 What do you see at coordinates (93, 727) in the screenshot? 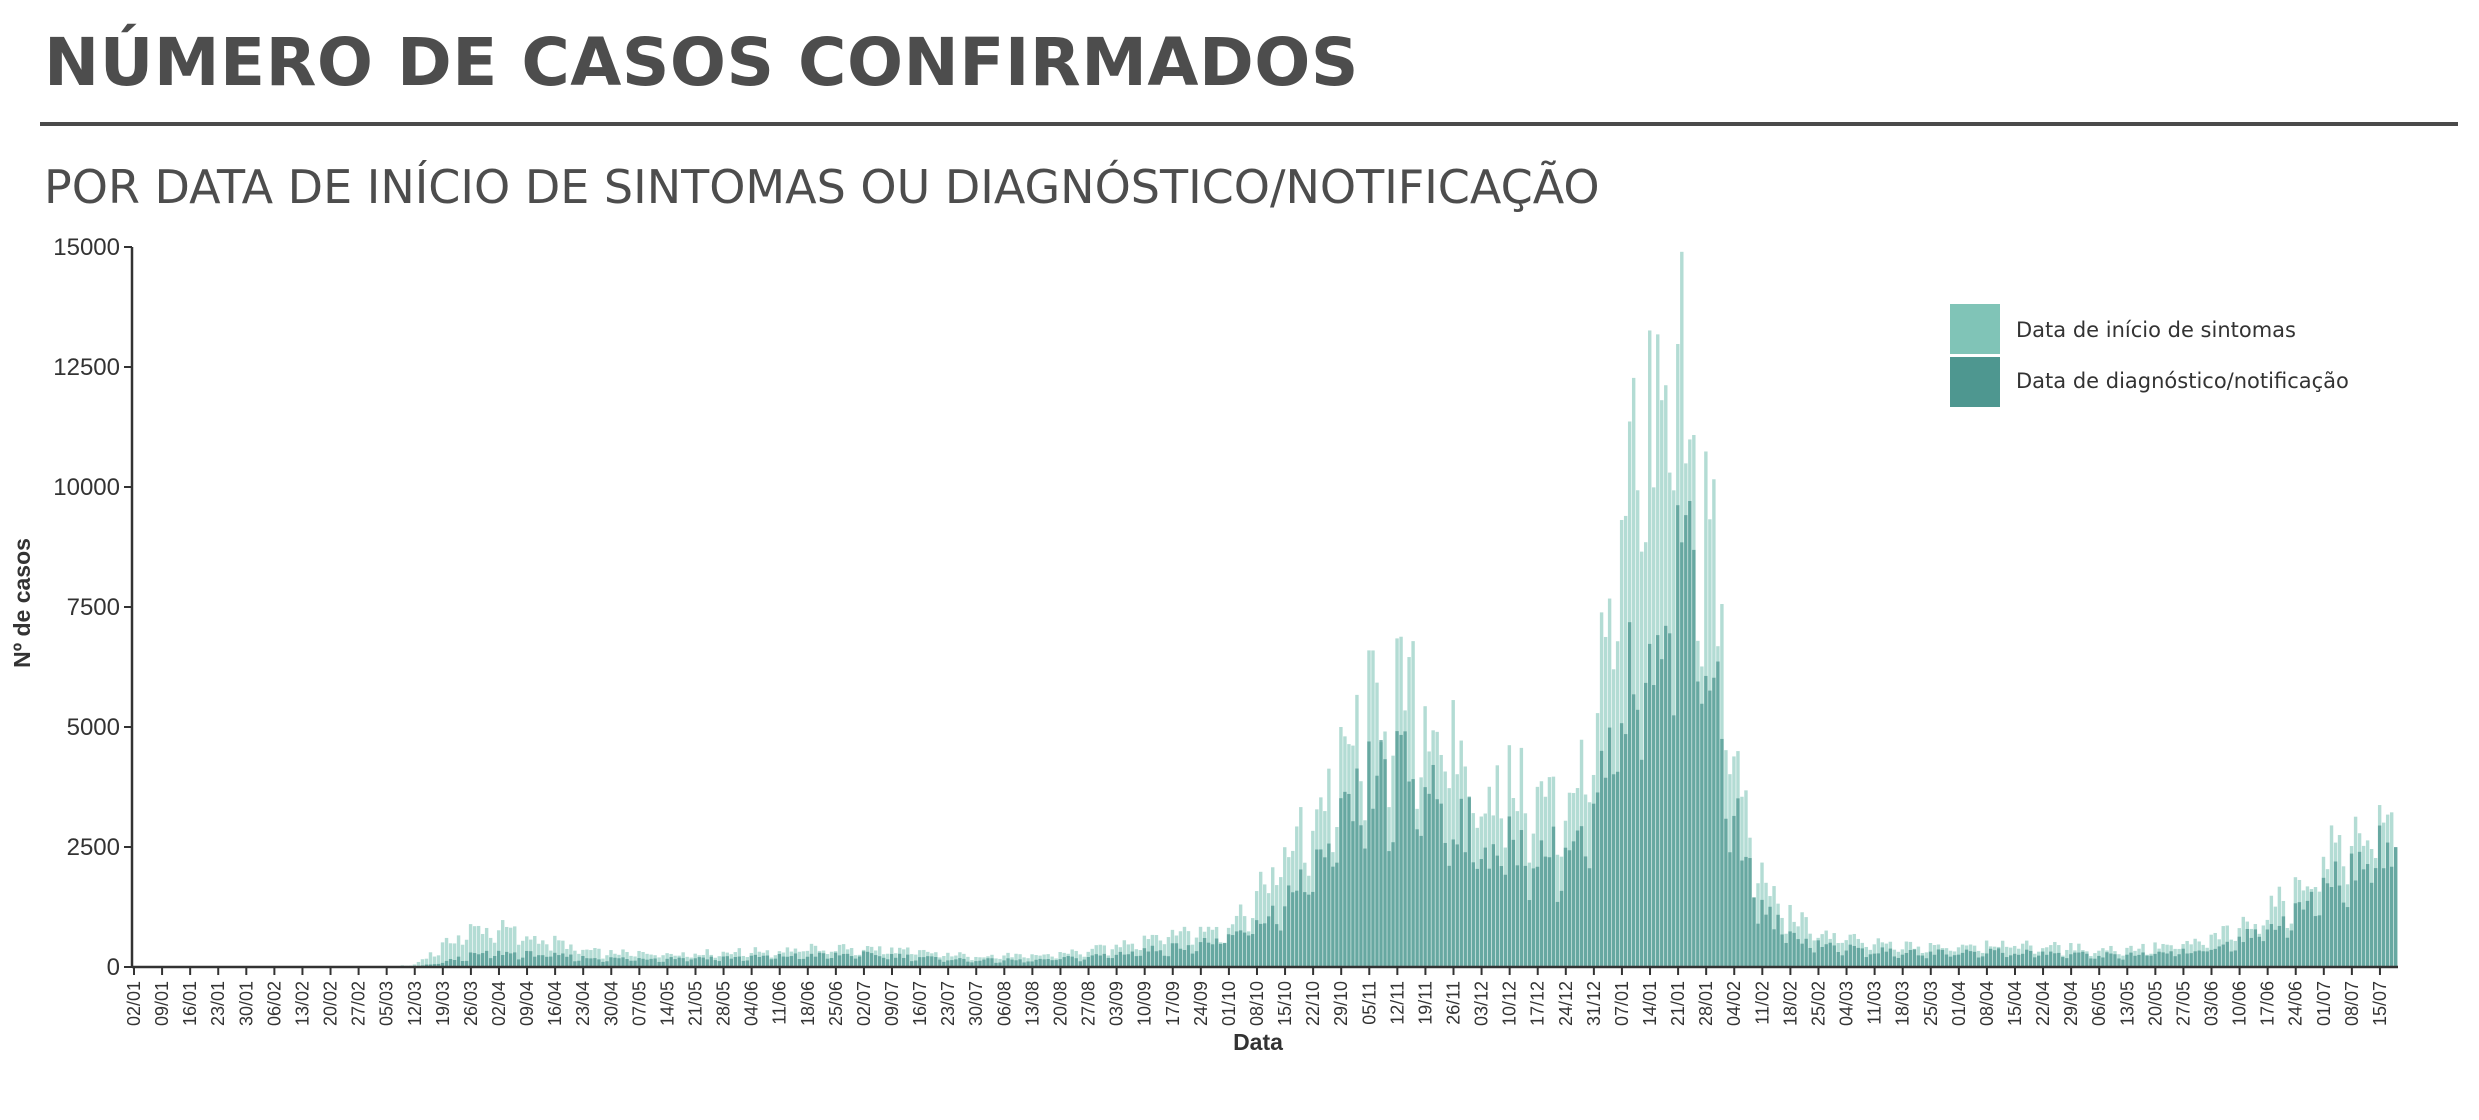
I see `y-tick-label: 5000` at bounding box center [93, 727].